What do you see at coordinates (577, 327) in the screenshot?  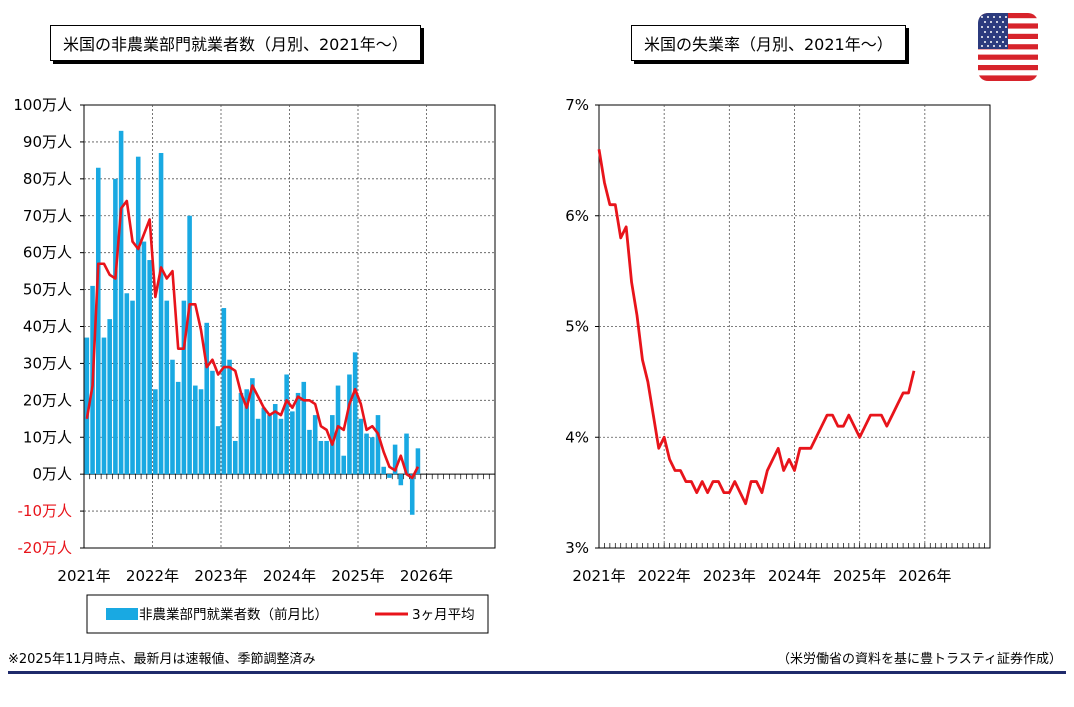 I see `y-tick-label: 5%` at bounding box center [577, 327].